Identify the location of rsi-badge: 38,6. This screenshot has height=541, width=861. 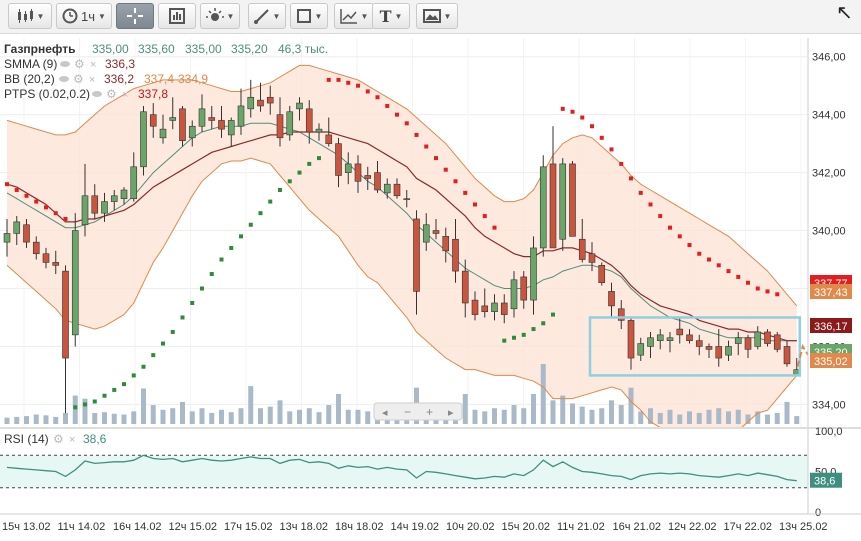
(826, 480).